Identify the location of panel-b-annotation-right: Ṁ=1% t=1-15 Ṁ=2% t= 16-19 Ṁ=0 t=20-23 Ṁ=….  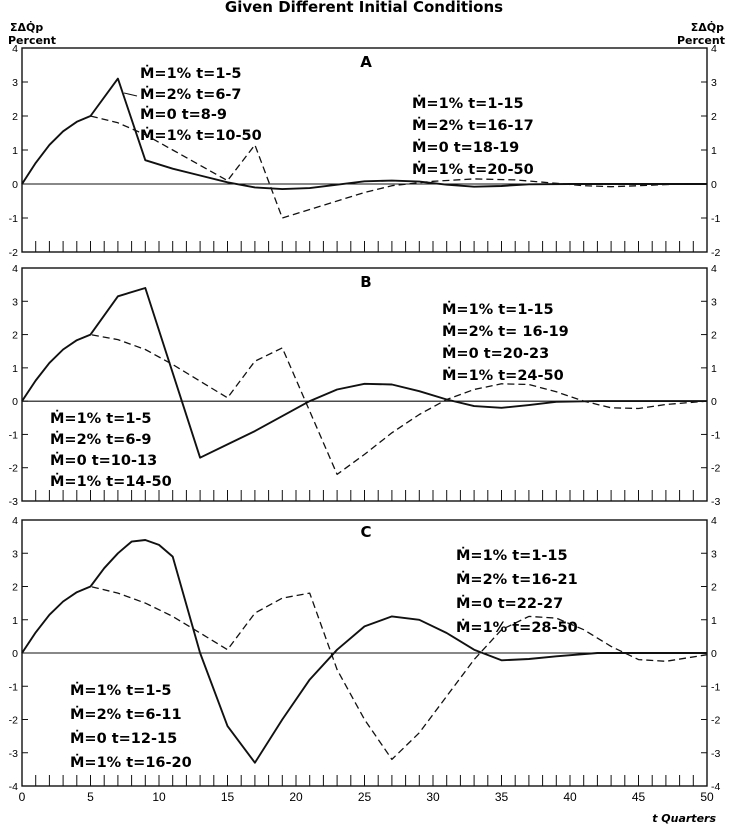
(505, 342).